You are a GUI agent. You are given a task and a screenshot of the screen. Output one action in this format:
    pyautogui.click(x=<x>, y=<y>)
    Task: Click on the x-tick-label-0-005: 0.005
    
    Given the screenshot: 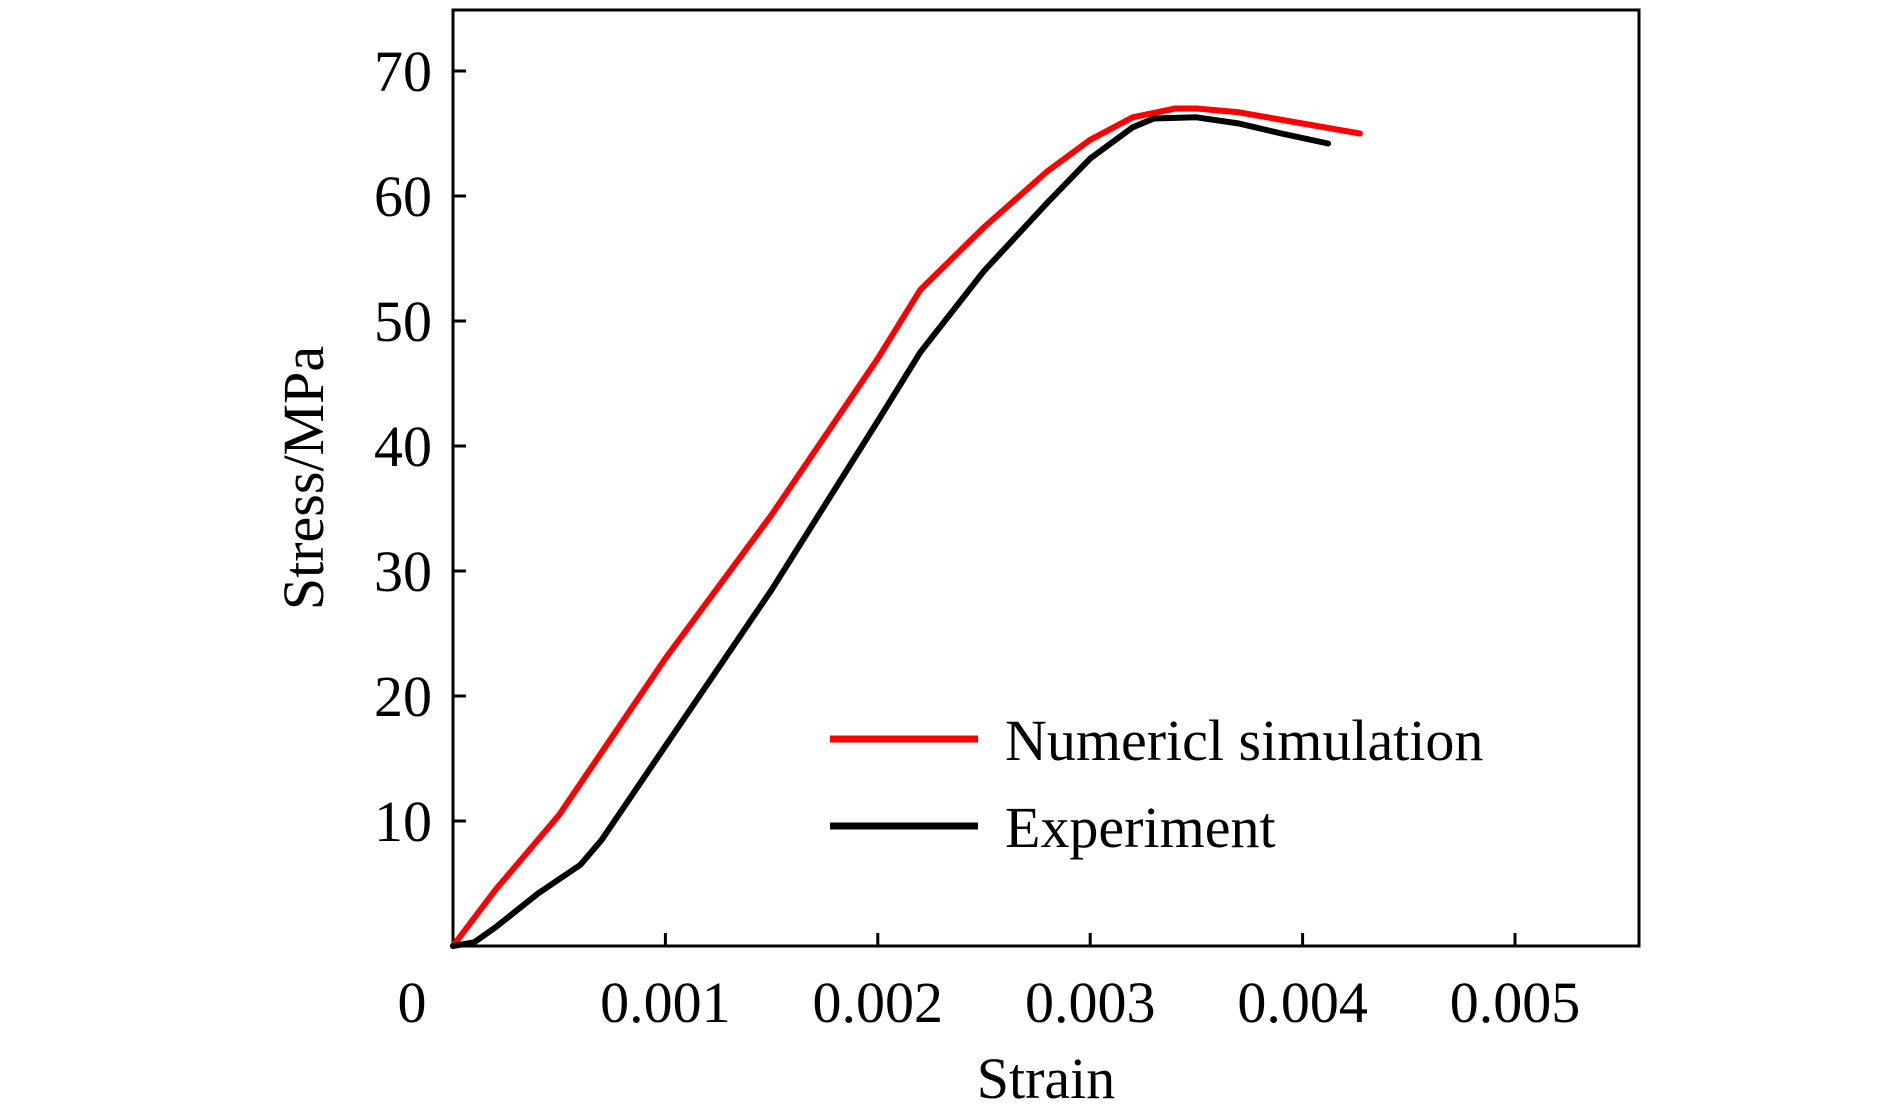 What is the action you would take?
    pyautogui.click(x=1515, y=1002)
    